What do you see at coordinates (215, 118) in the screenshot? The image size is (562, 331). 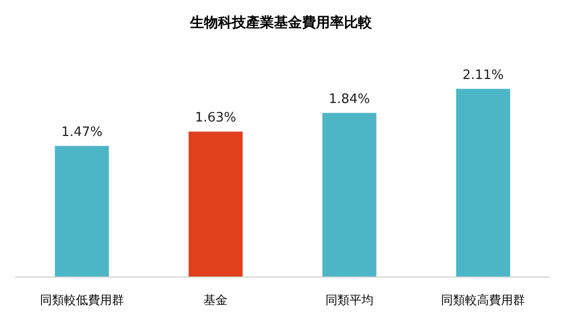 I see `data-label: 1.63%` at bounding box center [215, 118].